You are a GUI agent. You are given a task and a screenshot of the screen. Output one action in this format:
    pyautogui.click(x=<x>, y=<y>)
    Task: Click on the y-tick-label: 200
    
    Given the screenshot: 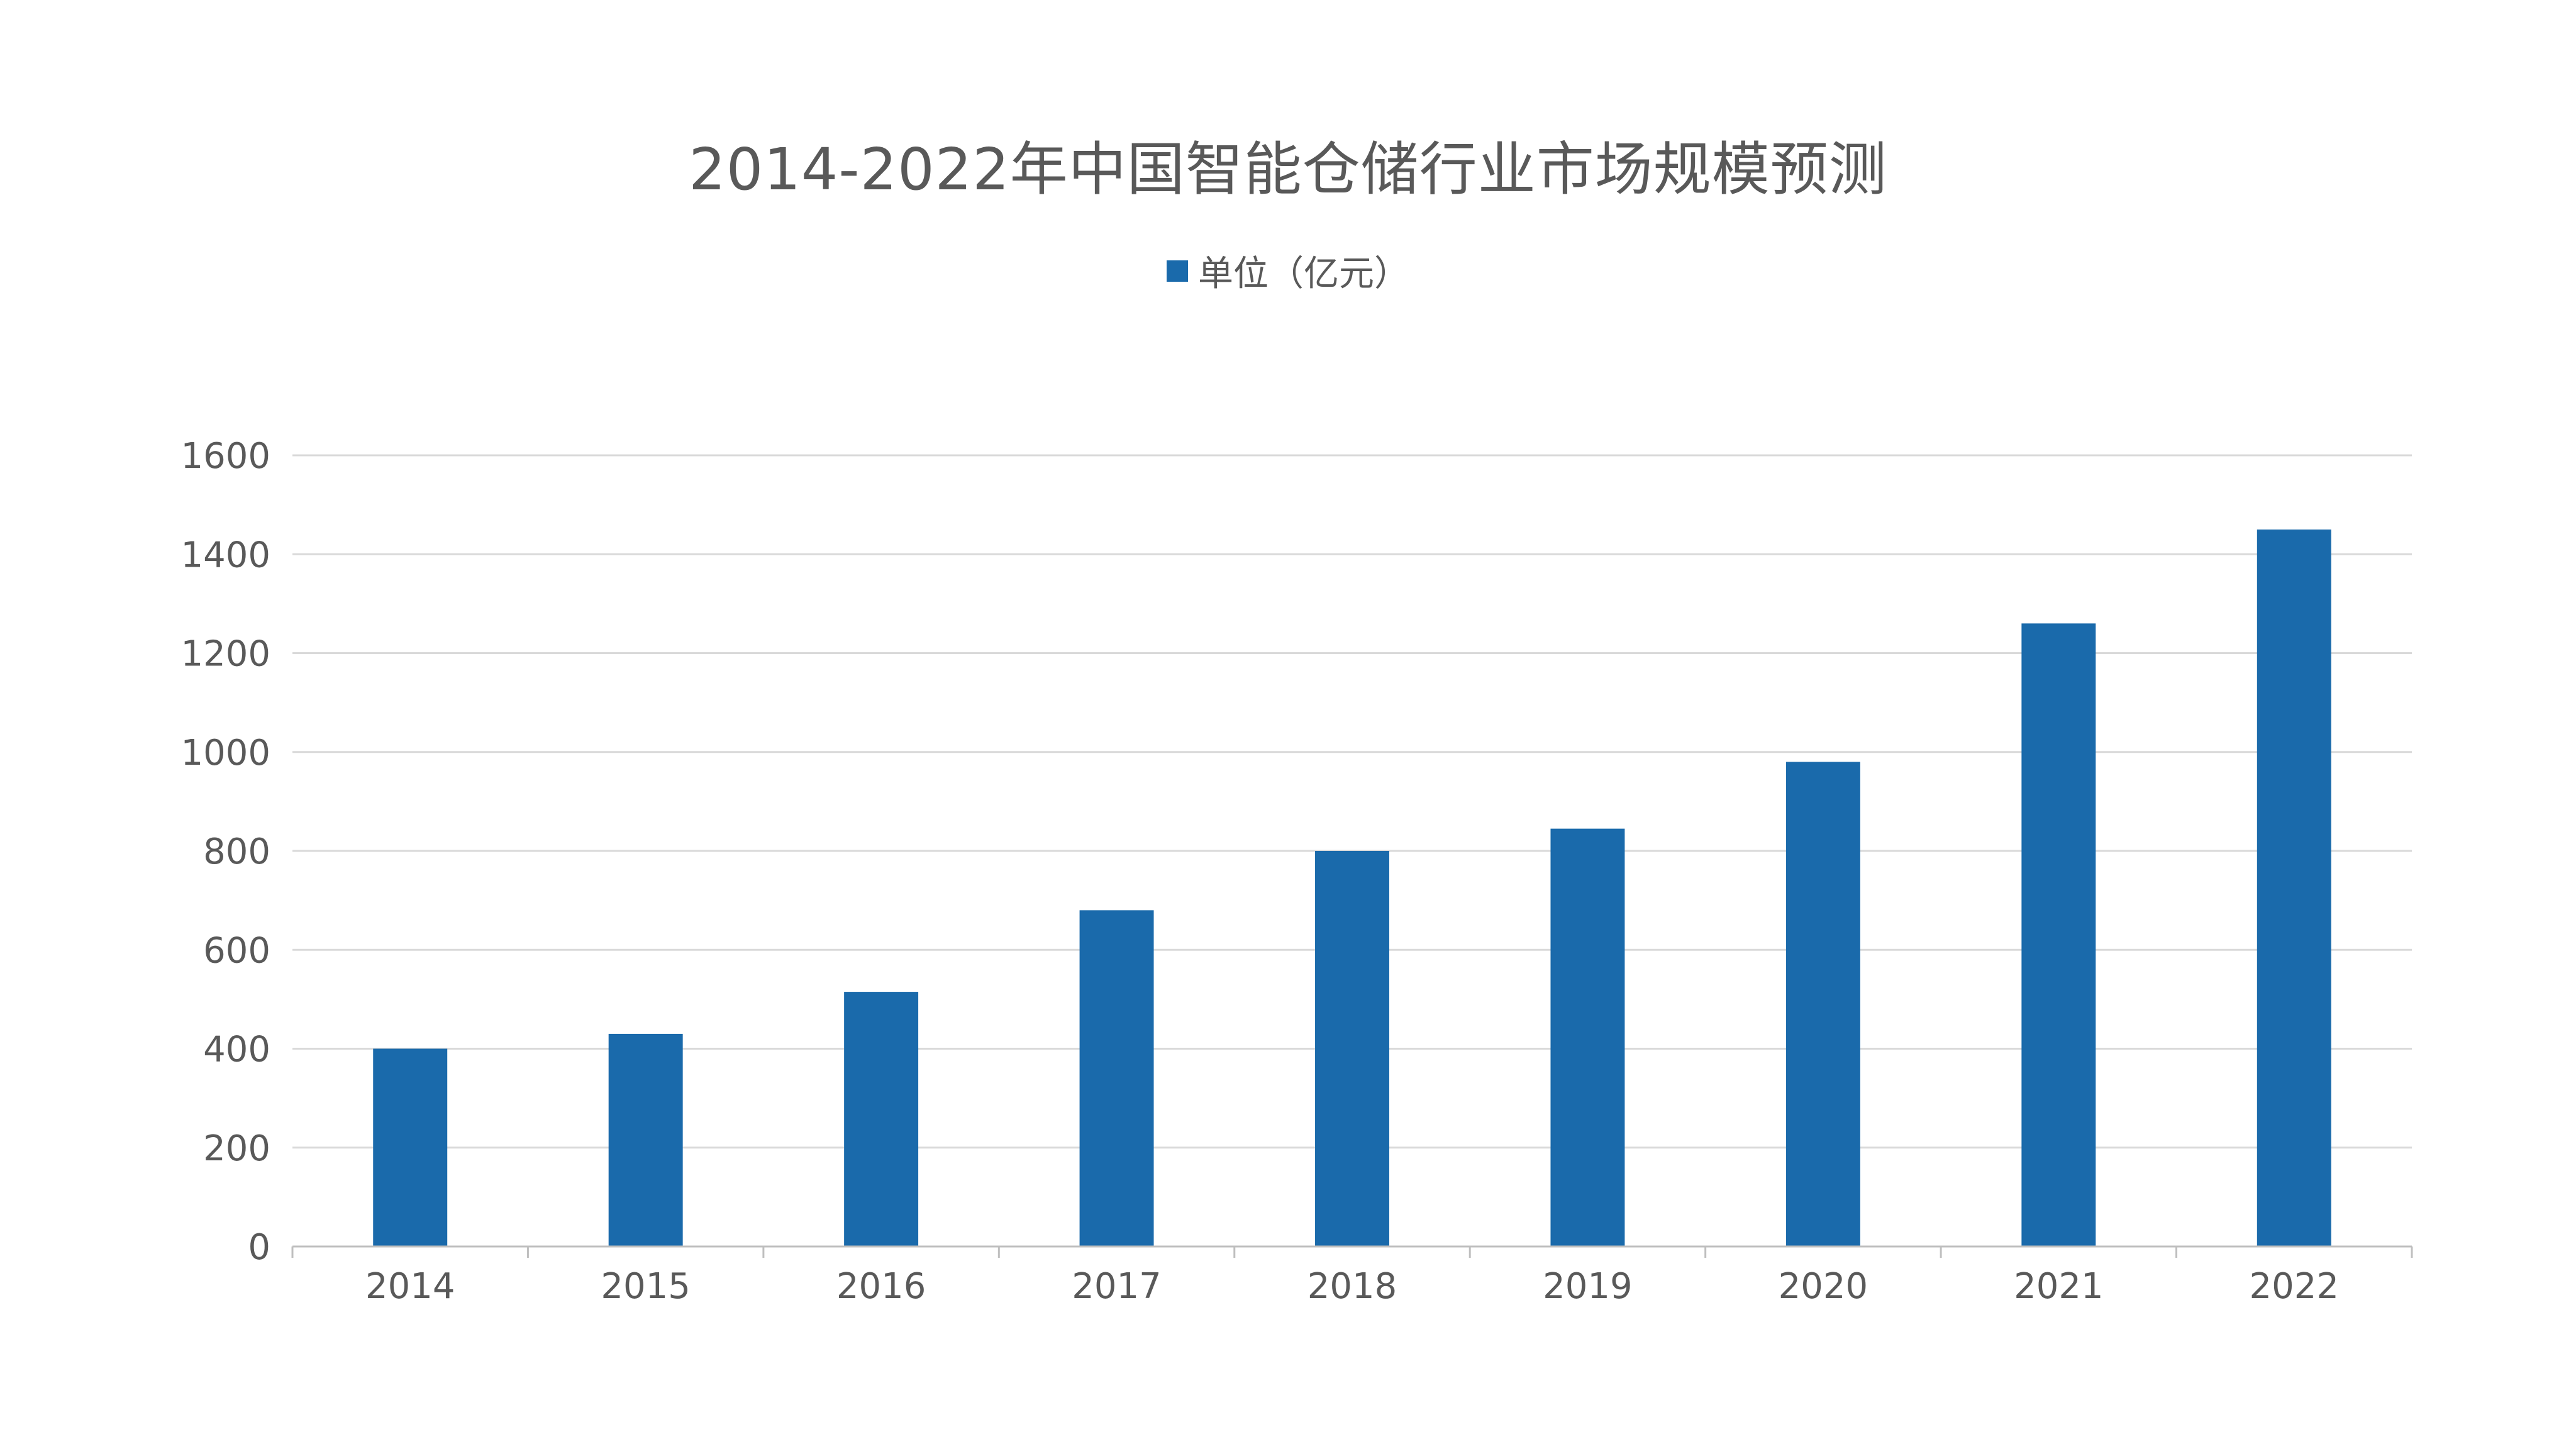 What is the action you would take?
    pyautogui.click(x=236, y=1148)
    